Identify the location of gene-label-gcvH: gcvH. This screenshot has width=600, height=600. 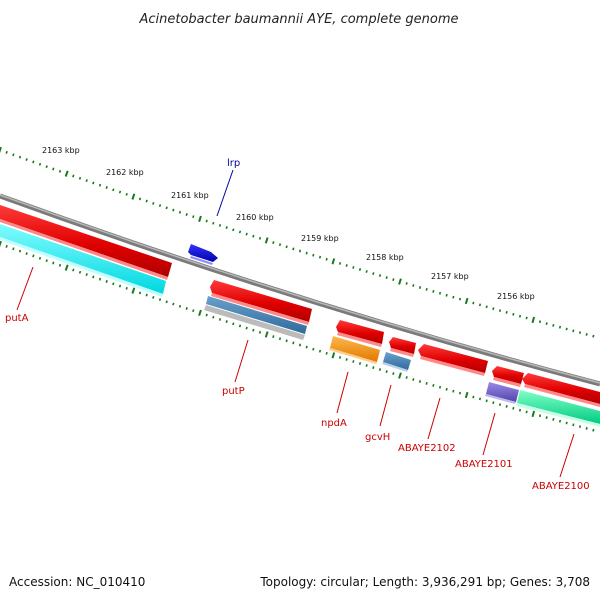
(377, 437).